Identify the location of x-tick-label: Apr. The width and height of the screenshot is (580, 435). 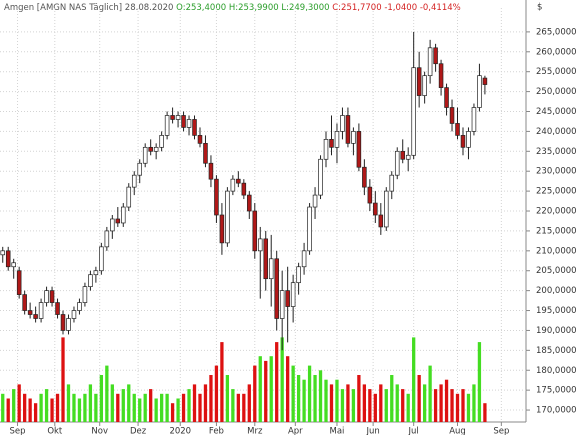
(295, 431).